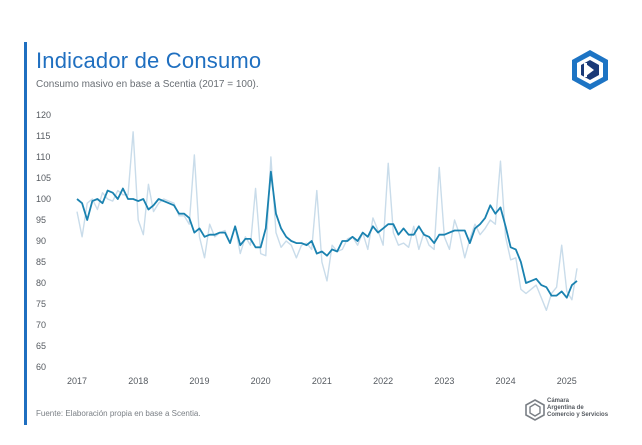 This screenshot has height=445, width=642. What do you see at coordinates (506, 381) in the screenshot?
I see `x-tick-label: 2024` at bounding box center [506, 381].